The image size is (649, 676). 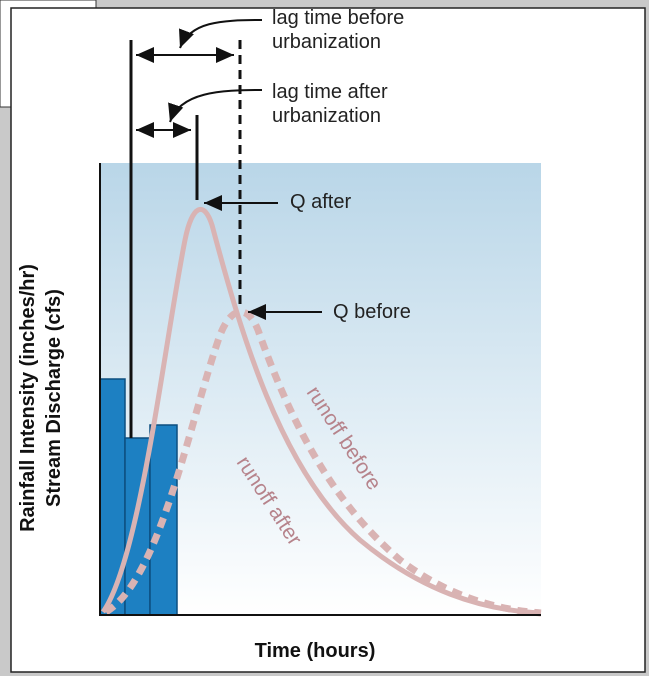 What do you see at coordinates (112, 497) in the screenshot?
I see `rain-bar` at bounding box center [112, 497].